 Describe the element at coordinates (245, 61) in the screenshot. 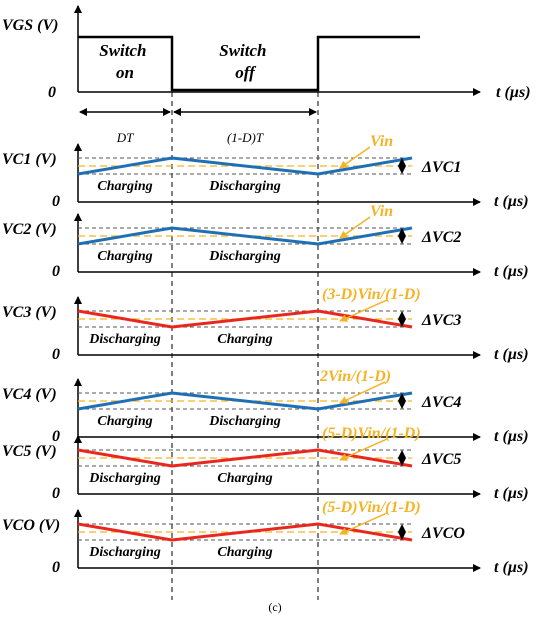

I see `svg-text: Switch off` at that location.